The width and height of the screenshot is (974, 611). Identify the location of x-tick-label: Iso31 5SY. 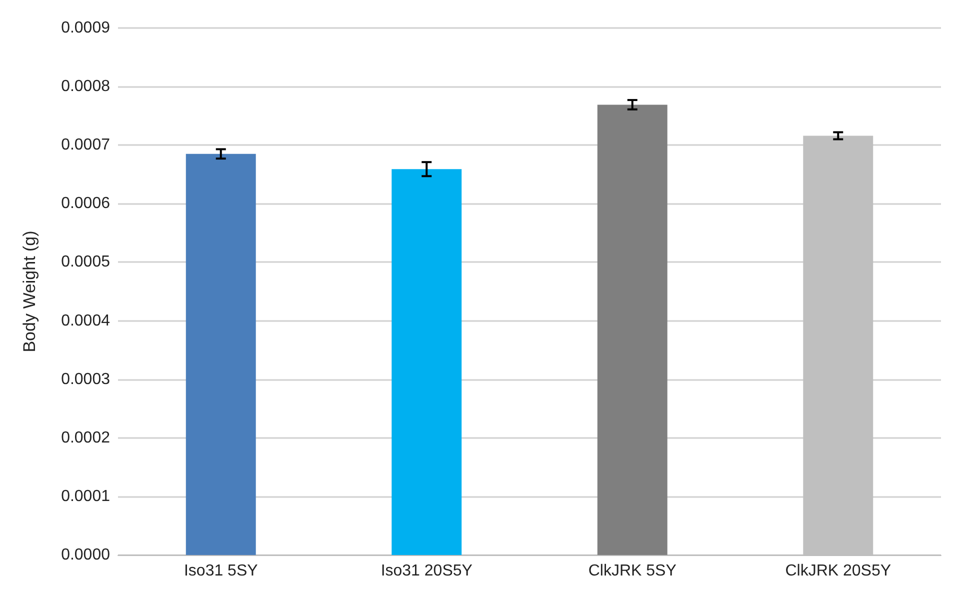
(221, 571).